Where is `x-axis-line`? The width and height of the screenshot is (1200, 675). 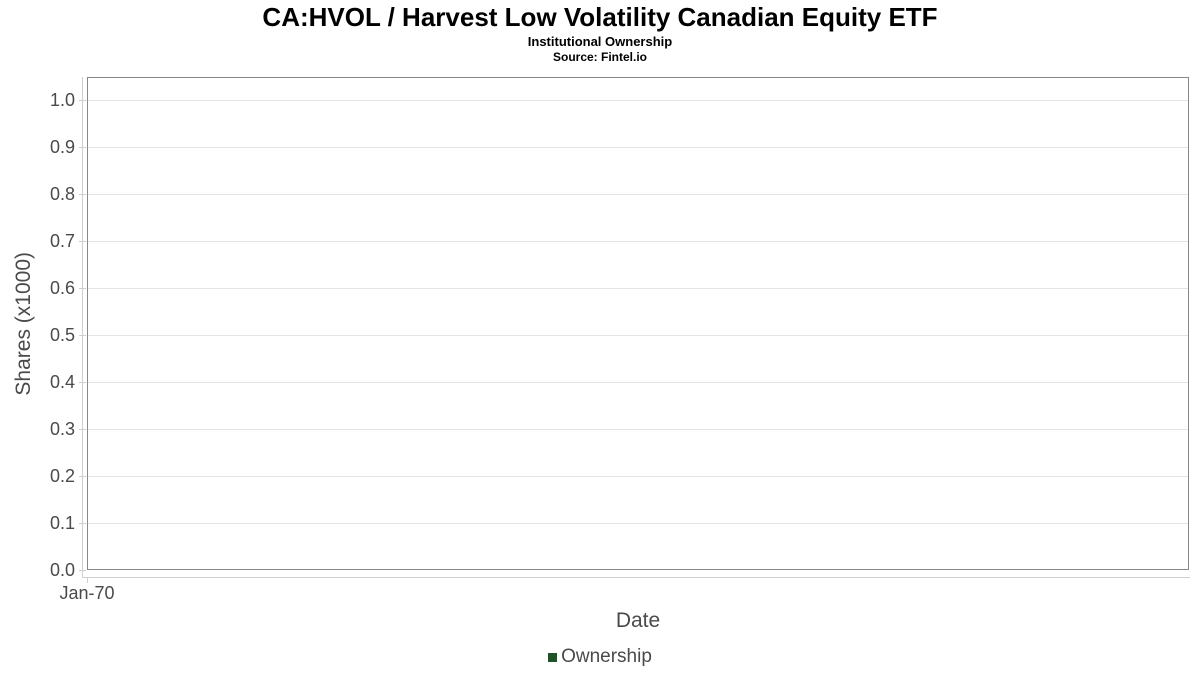 x-axis-line is located at coordinates (636, 577).